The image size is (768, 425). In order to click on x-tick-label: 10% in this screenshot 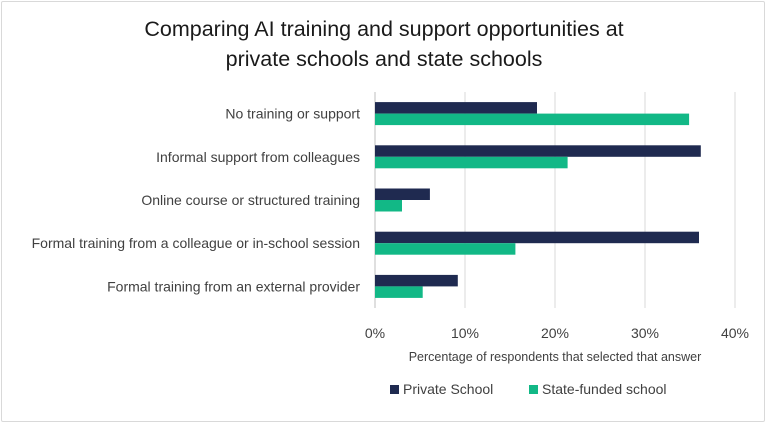, I will do `click(465, 333)`.